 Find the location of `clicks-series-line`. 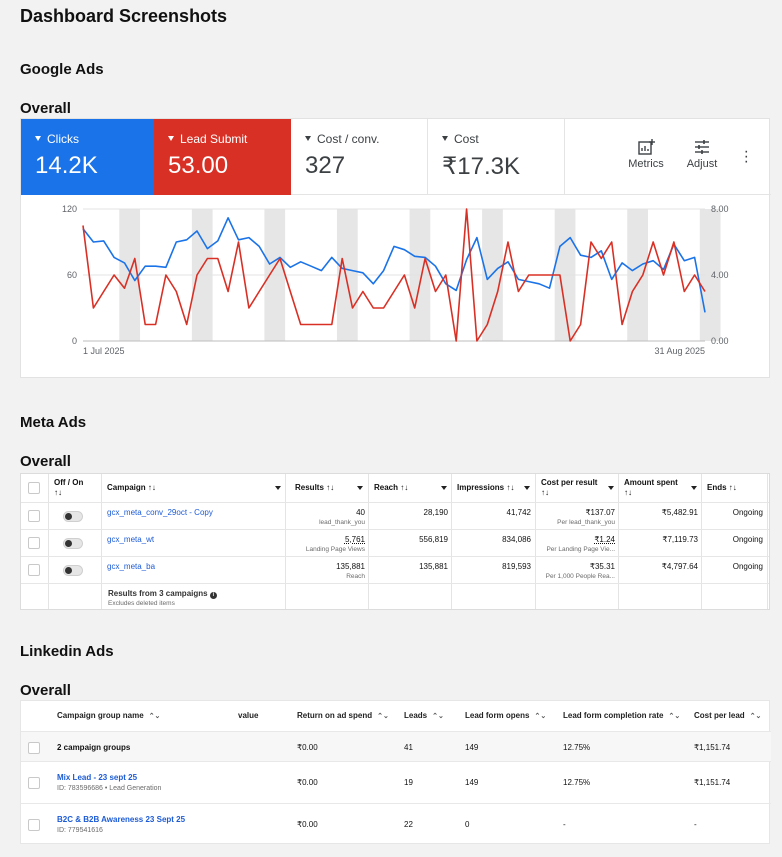

clicks-series-line is located at coordinates (394, 264).